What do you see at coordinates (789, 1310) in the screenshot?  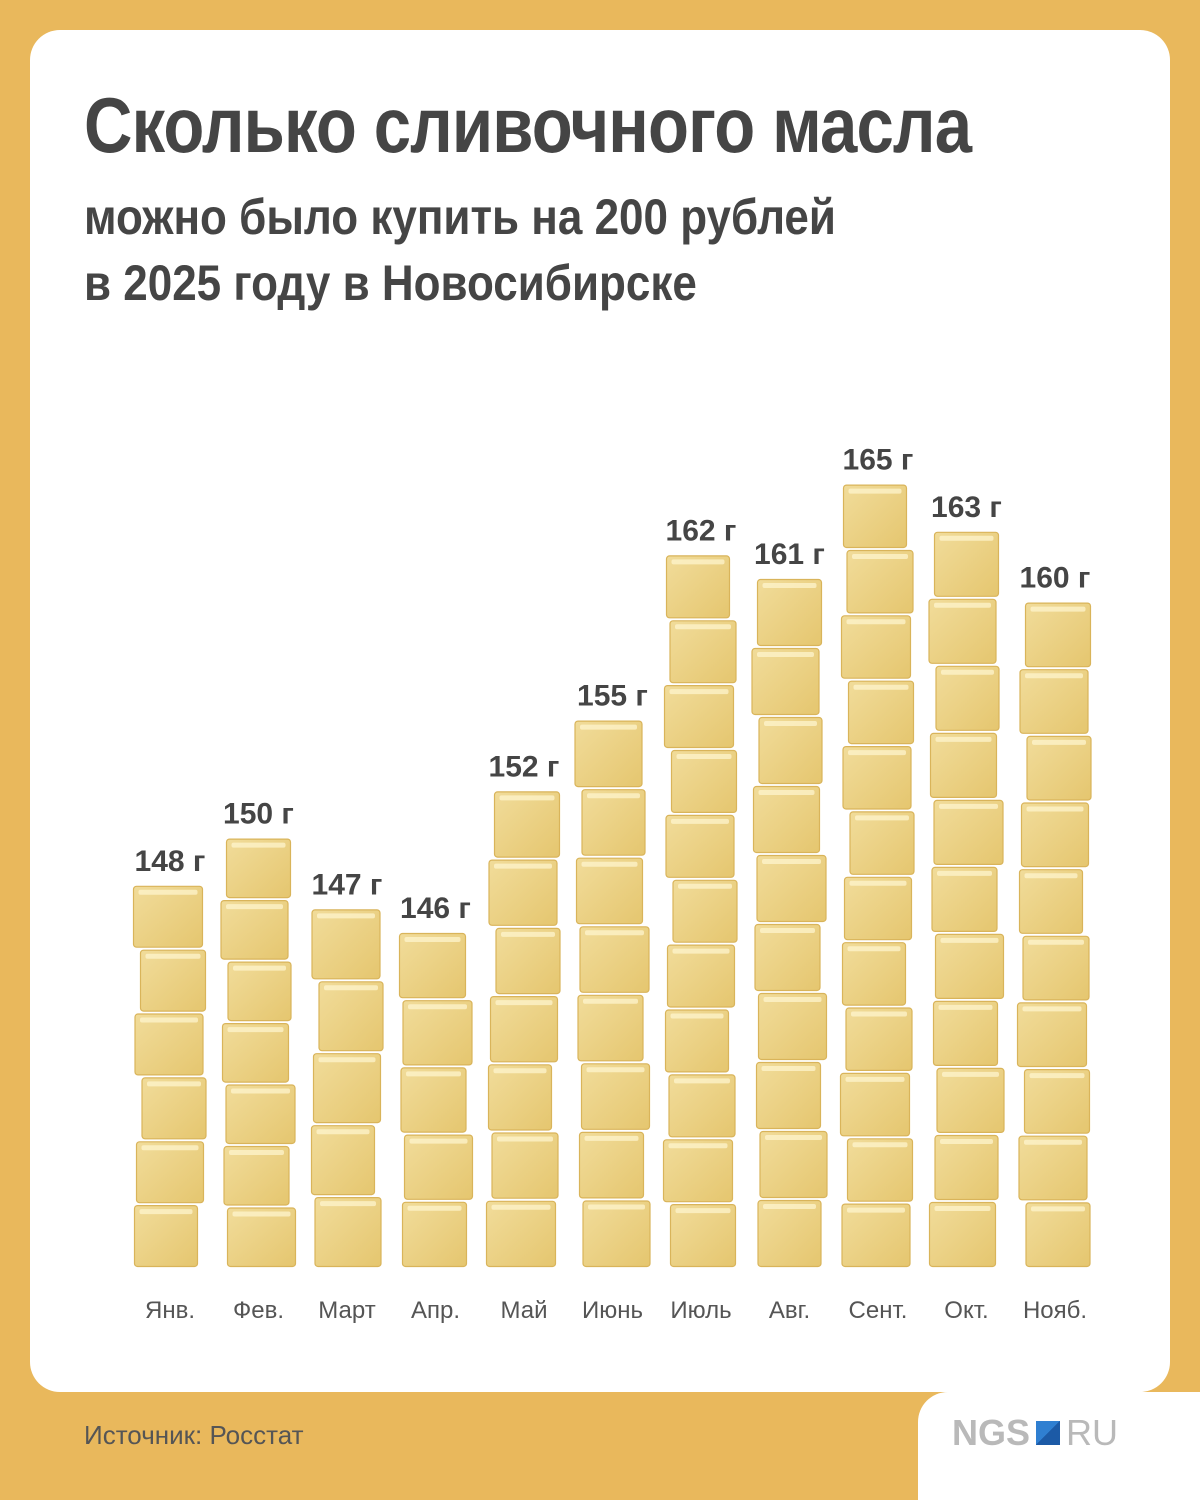 I see `category-label: Авг.` at bounding box center [789, 1310].